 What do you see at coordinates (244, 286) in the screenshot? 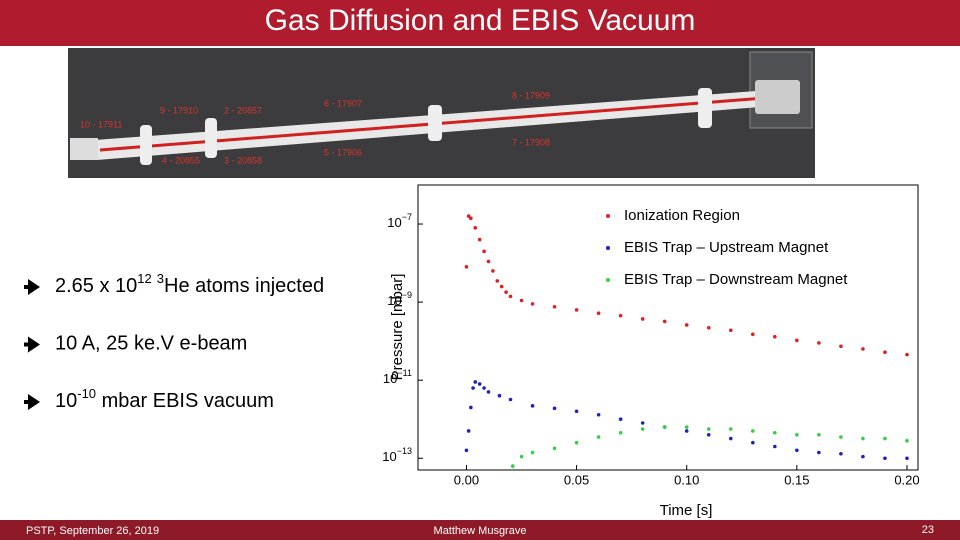
I see `text-run: He atoms injected` at bounding box center [244, 286].